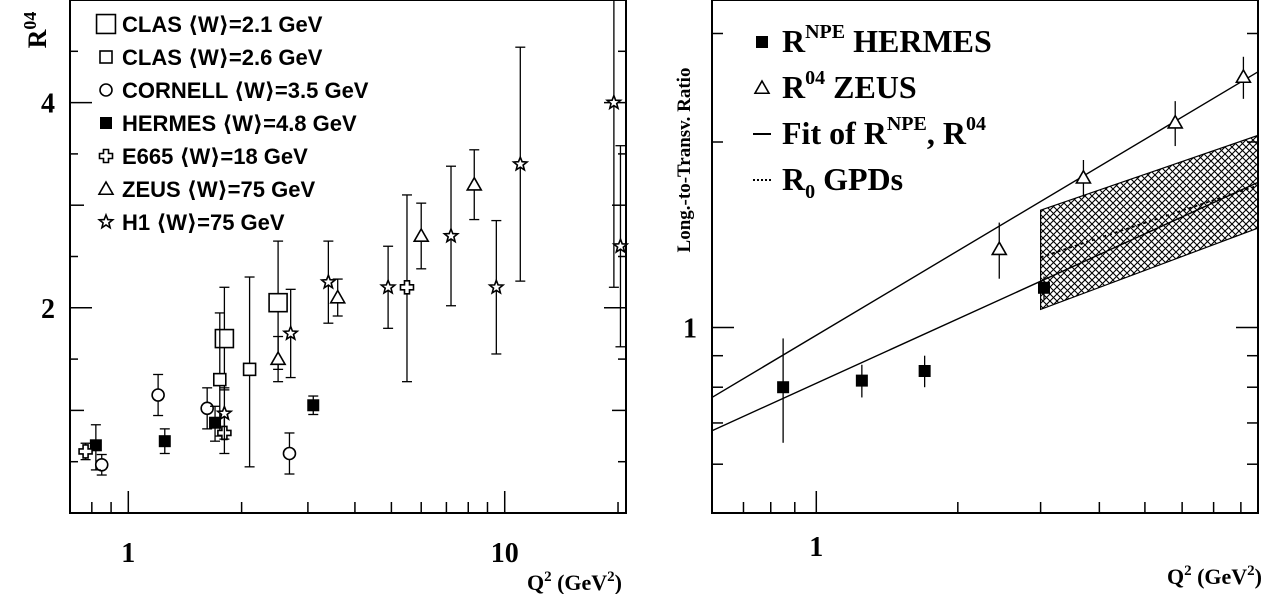  What do you see at coordinates (203, 222) in the screenshot?
I see `left-legend-label: H1 ⟨W⟩=75 GeV` at bounding box center [203, 222].